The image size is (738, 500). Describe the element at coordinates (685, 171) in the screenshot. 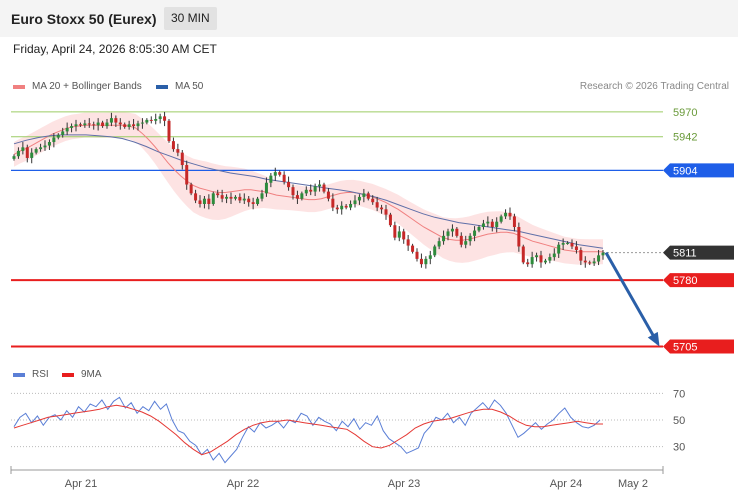

I see `level-label-5904: 5904` at that location.